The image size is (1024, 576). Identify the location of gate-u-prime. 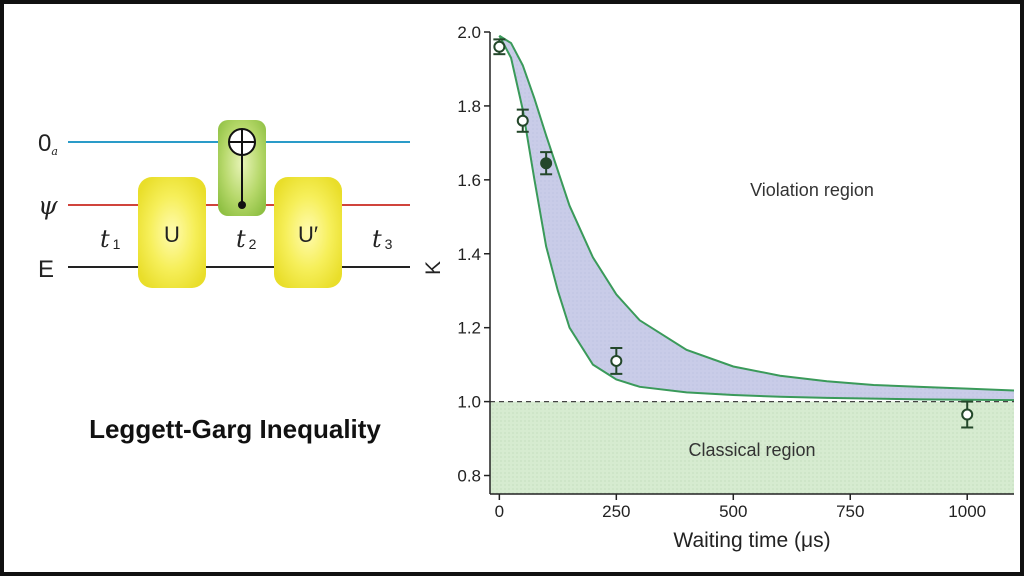
(308, 232).